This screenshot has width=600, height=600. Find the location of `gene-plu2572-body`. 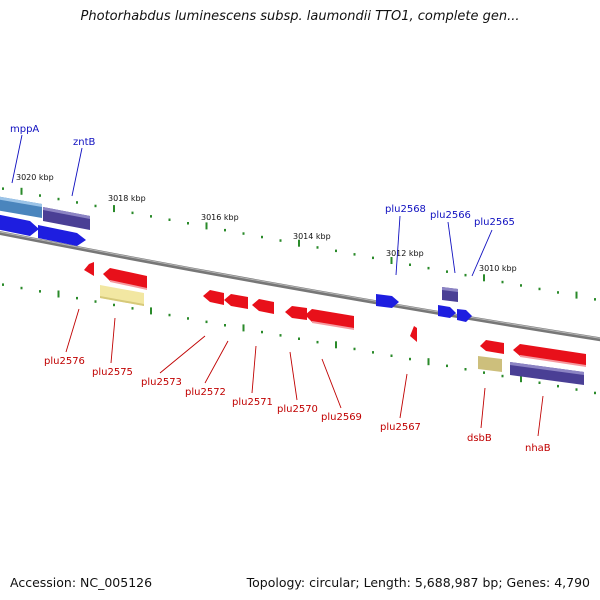

gene-plu2572-body is located at coordinates (236, 301).